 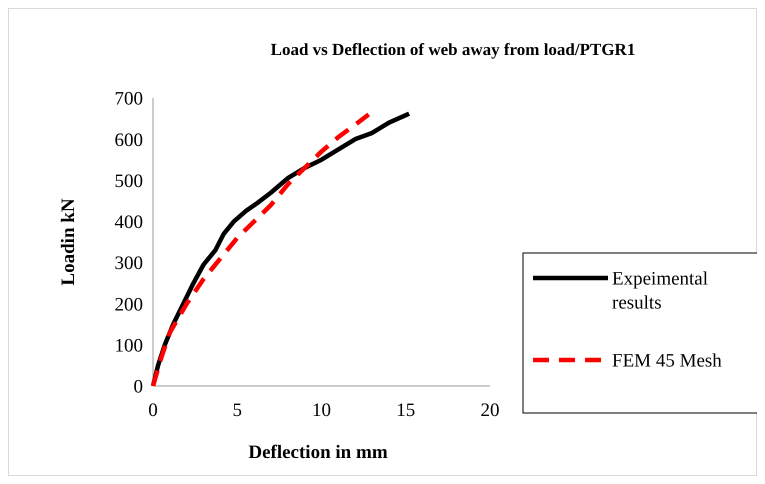 I want to click on x-axis-title: Deflection in mm, so click(x=318, y=452).